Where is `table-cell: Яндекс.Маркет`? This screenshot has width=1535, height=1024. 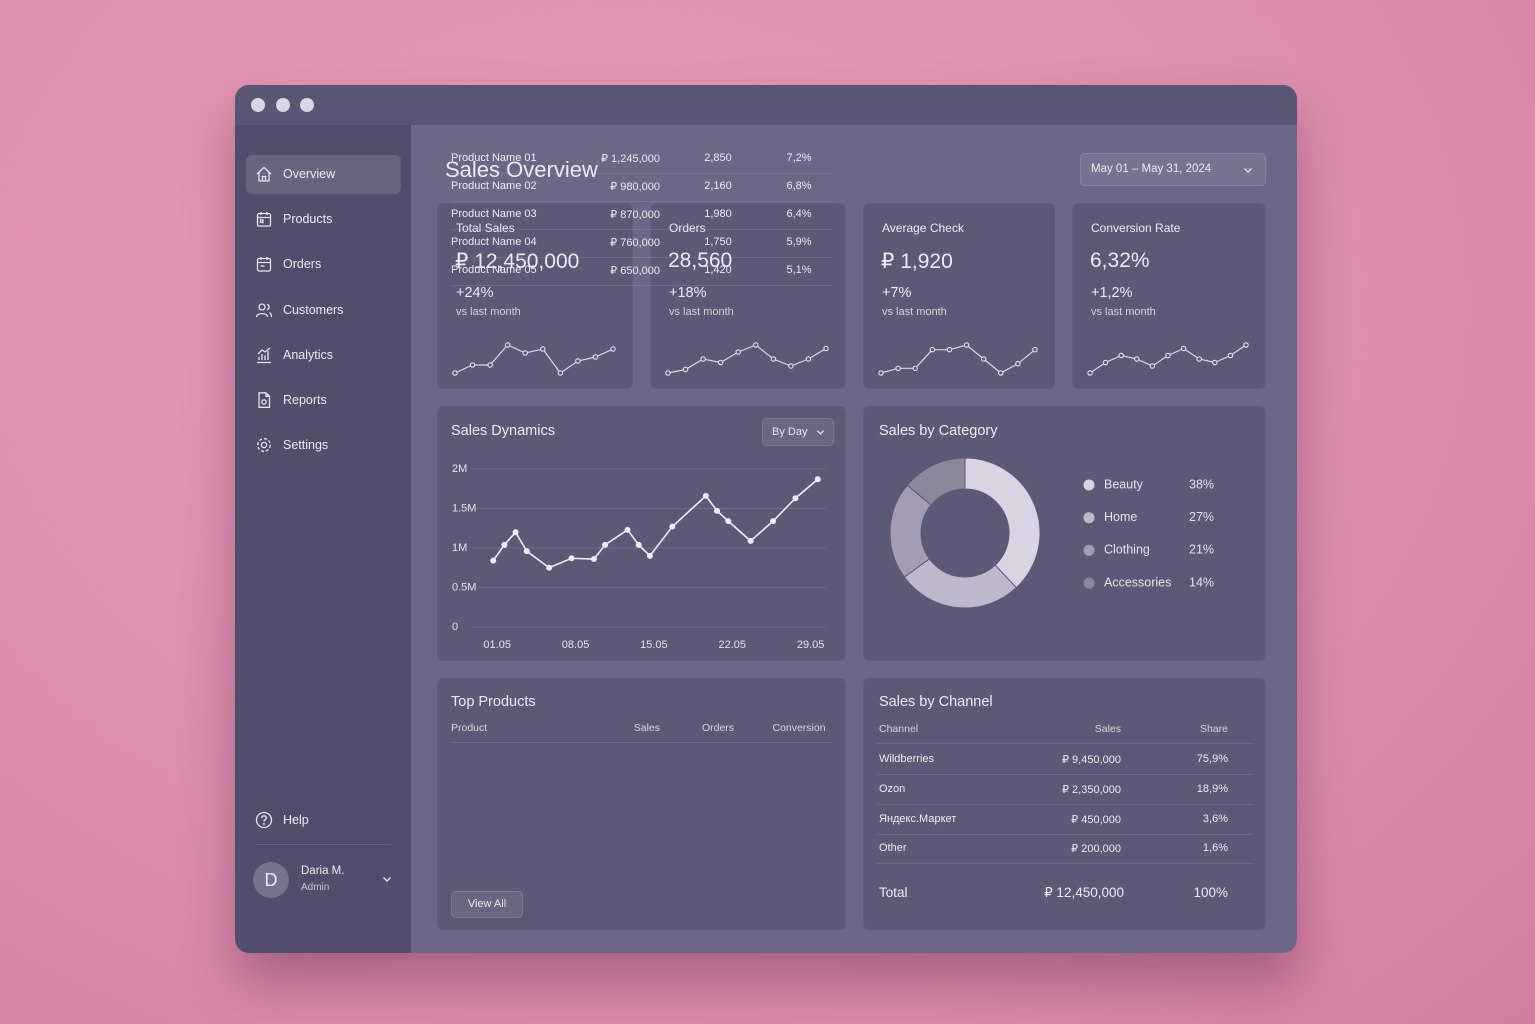
table-cell: Яндекс.Маркет is located at coordinates (918, 819).